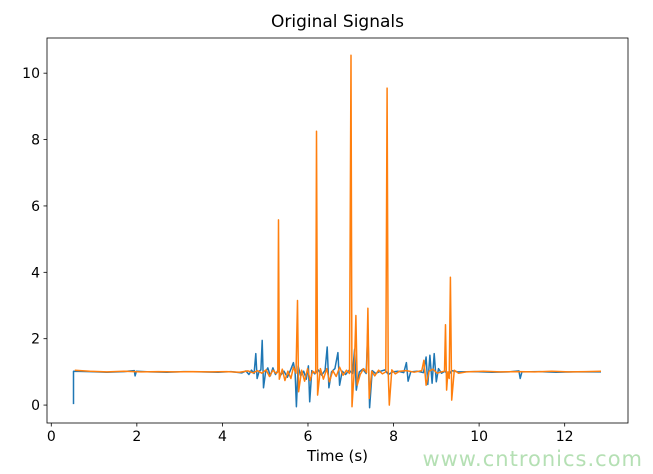  What do you see at coordinates (35, 141) in the screenshot?
I see `y-tick-label: 8` at bounding box center [35, 141].